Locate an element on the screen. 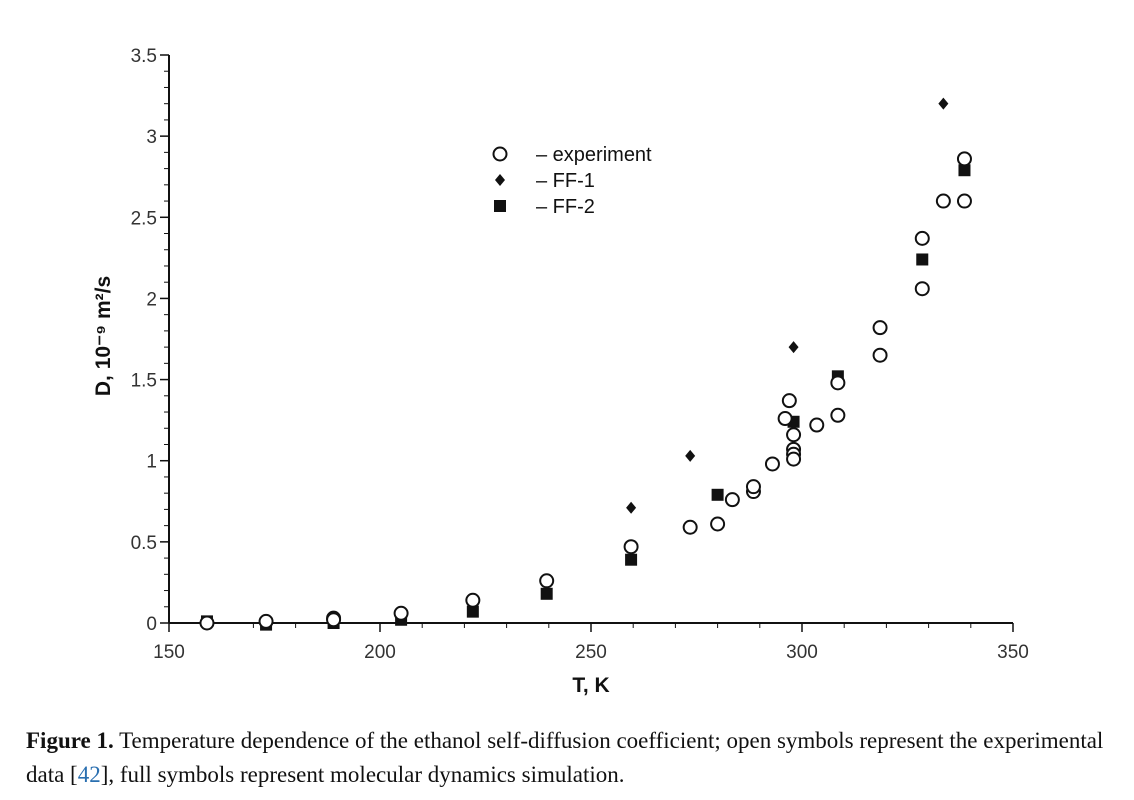  y-axis-title: D, 10⁻⁹ m²/s is located at coordinates (103, 336).